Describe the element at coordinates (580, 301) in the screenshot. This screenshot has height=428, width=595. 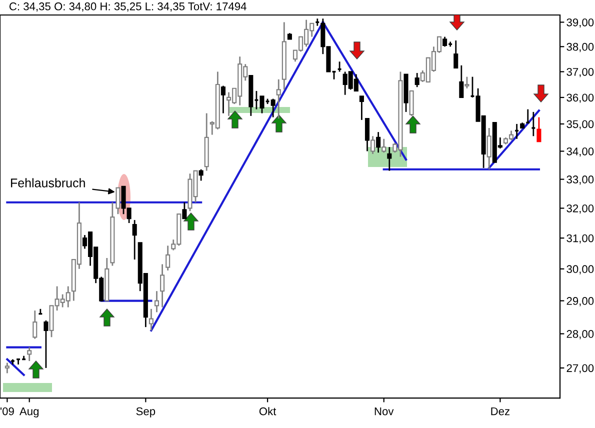
I see `y-tick-label: 29,00` at that location.